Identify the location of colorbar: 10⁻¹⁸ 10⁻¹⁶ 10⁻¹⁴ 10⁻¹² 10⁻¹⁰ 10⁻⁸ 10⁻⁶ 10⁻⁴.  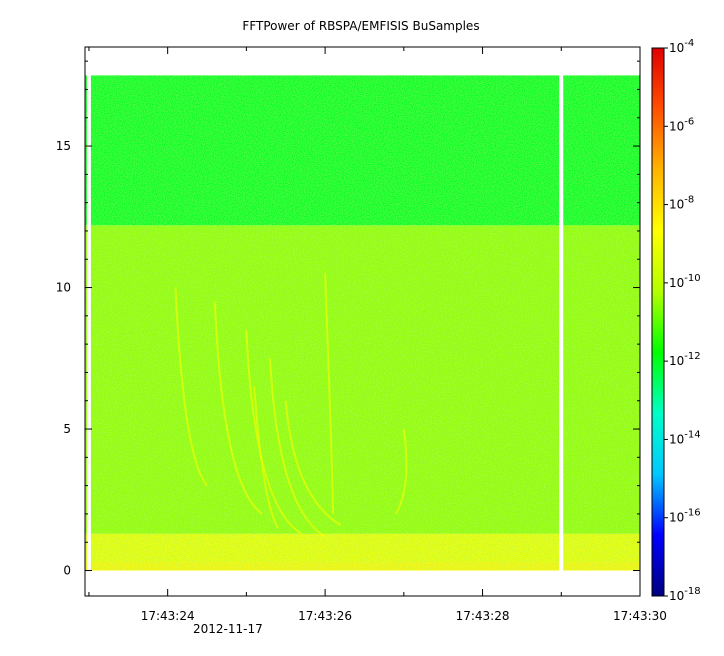
(676, 320).